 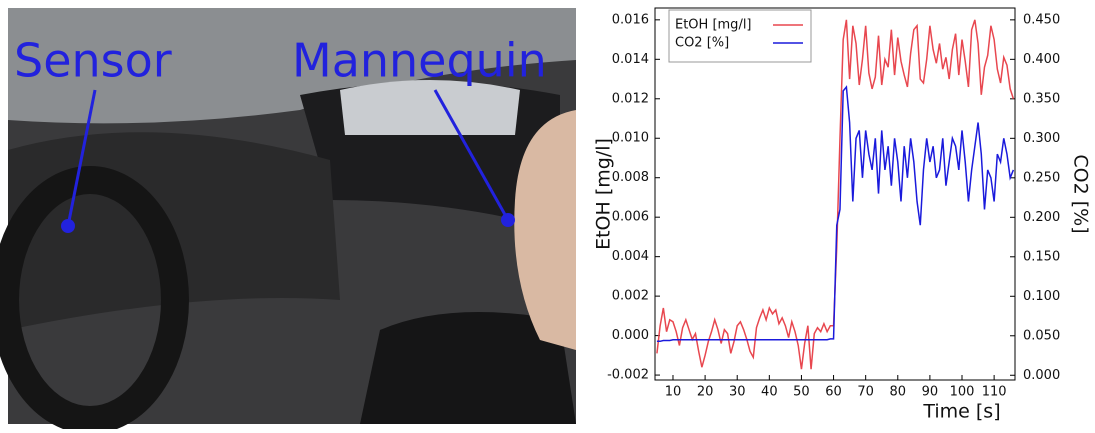 What do you see at coordinates (769, 392) in the screenshot?
I see `x-tick-label: 40` at bounding box center [769, 392].